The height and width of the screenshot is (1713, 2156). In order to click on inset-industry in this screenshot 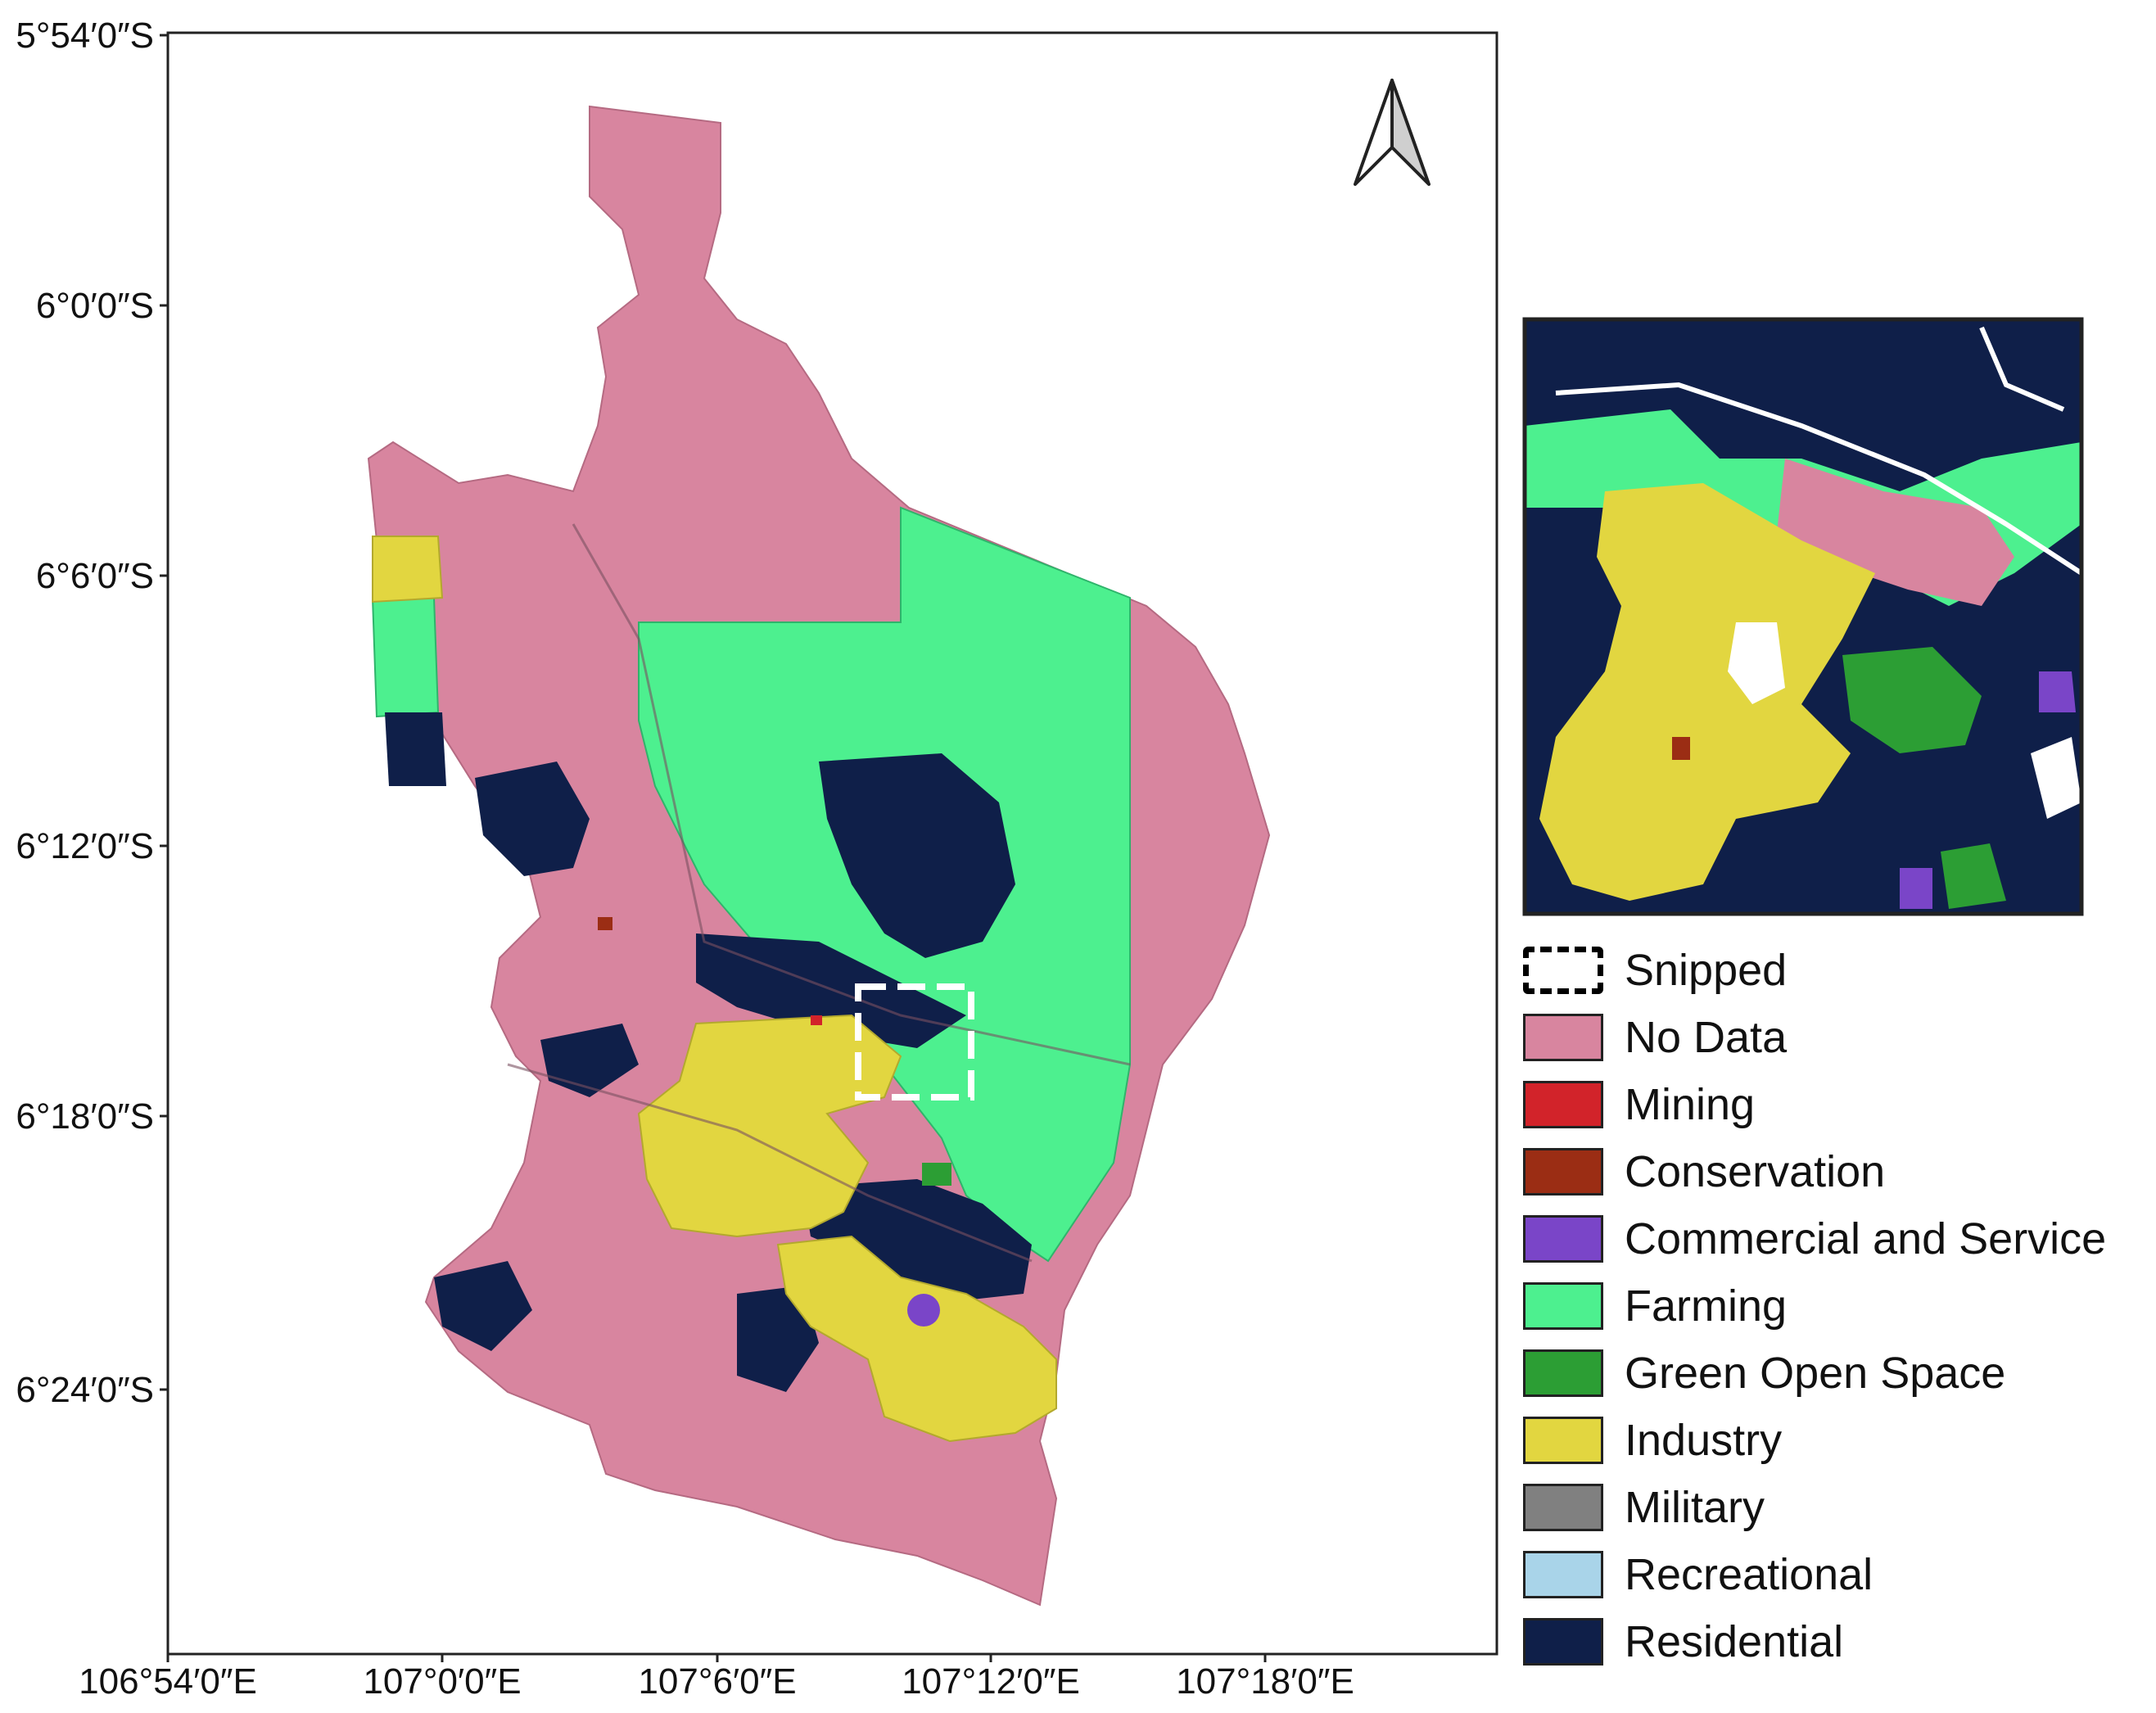, I will do `click(1707, 692)`.